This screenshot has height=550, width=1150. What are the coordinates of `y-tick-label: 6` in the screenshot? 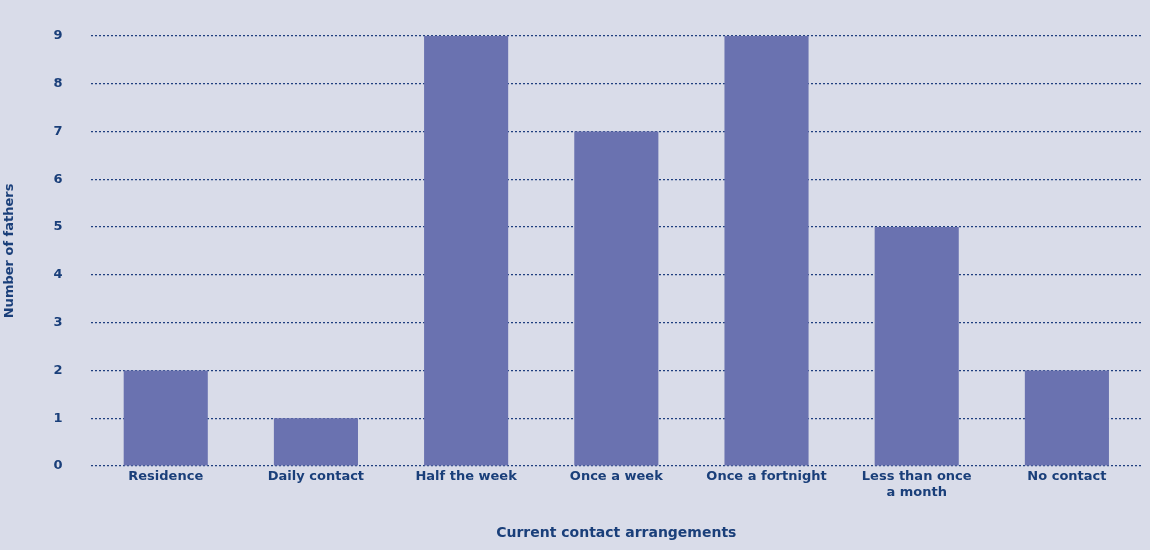 It's located at (58, 178).